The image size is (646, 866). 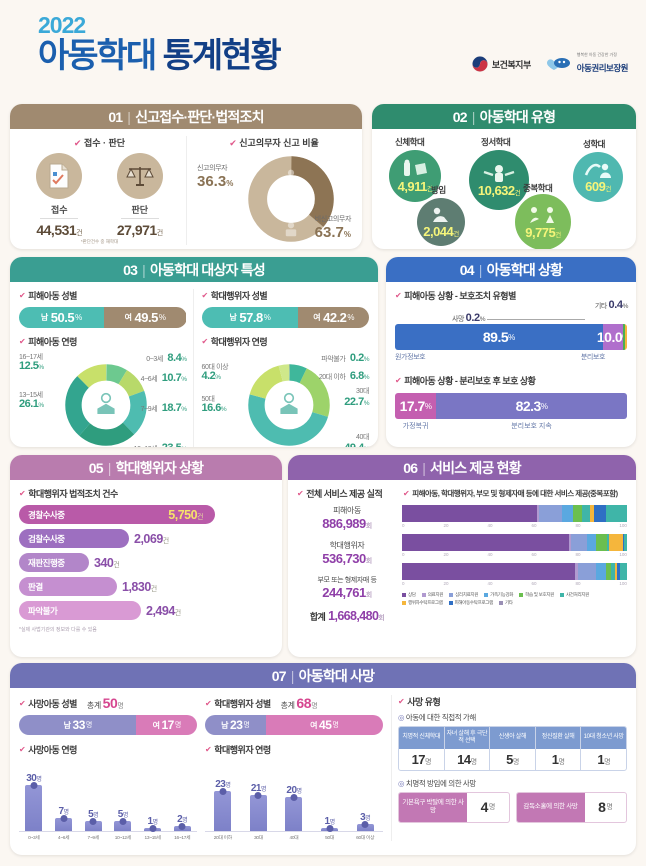 I want to click on protection-type-bar-labels: 원가정보호 분리보호, so click(x=511, y=357).